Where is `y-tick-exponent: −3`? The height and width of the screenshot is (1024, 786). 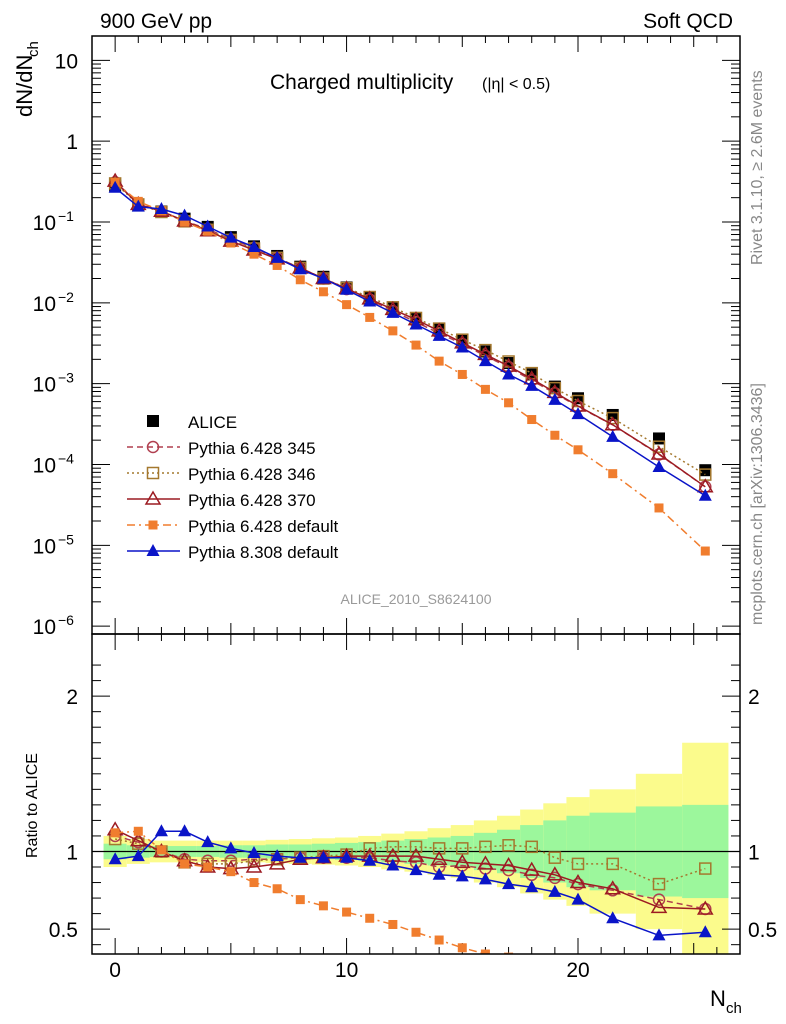
y-tick-exponent: −3 is located at coordinates (66, 378).